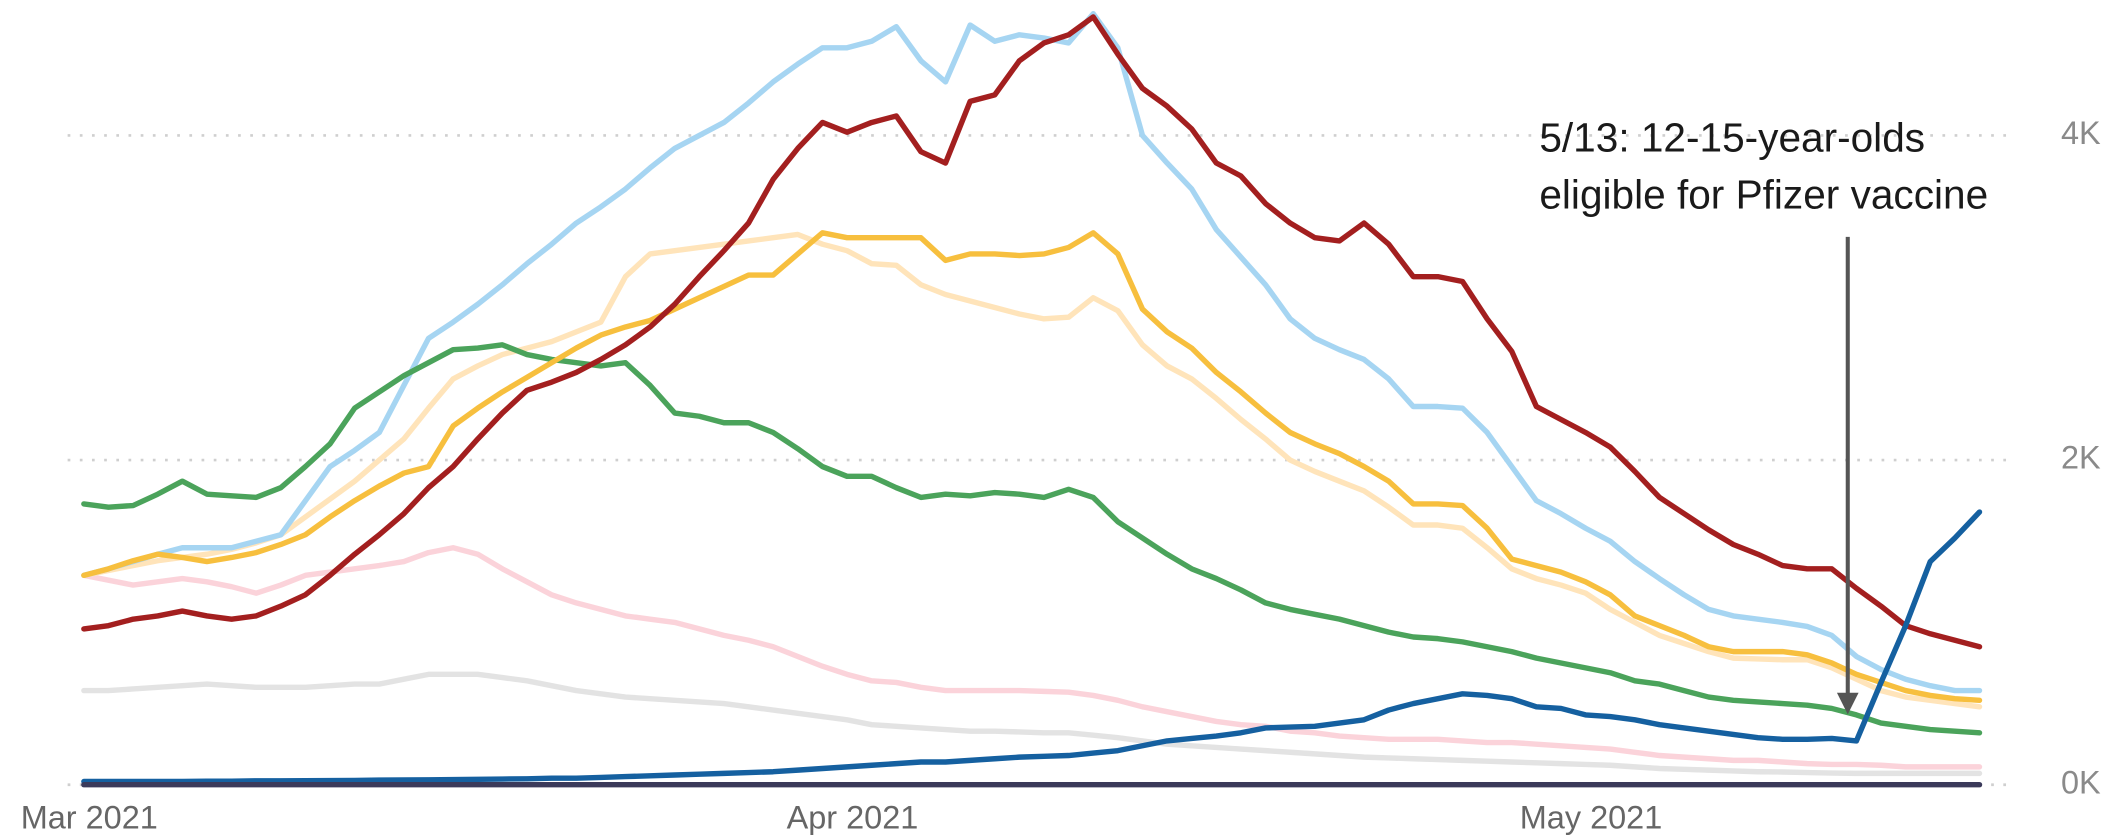  Describe the element at coordinates (2081, 782) in the screenshot. I see `y-tick-label: 0K` at that location.